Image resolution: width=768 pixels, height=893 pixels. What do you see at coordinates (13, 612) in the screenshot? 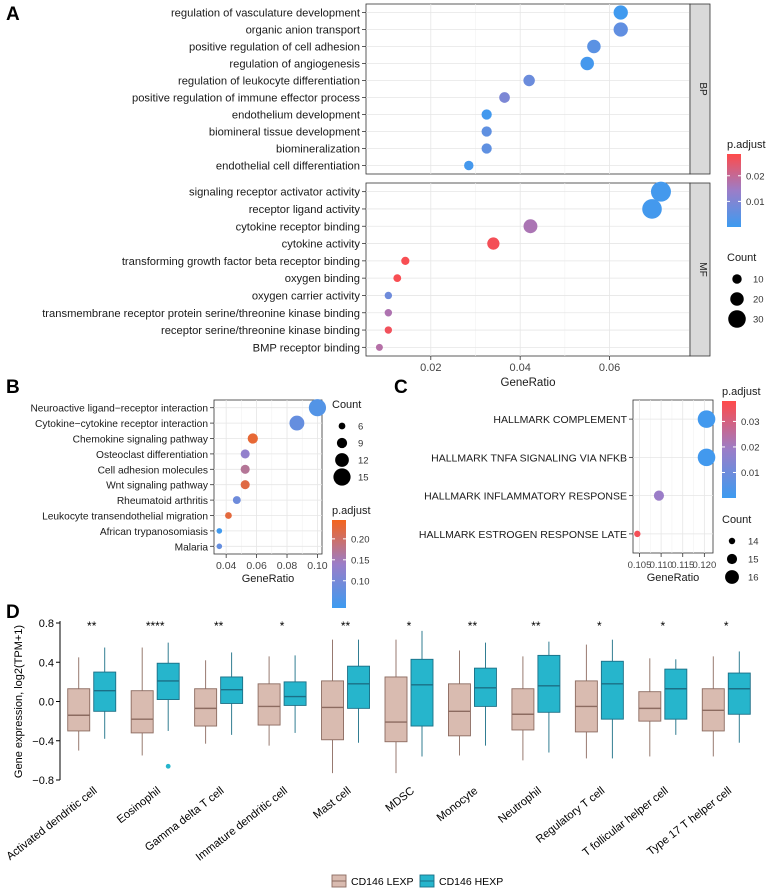
I see `panel-label: D` at bounding box center [13, 612].